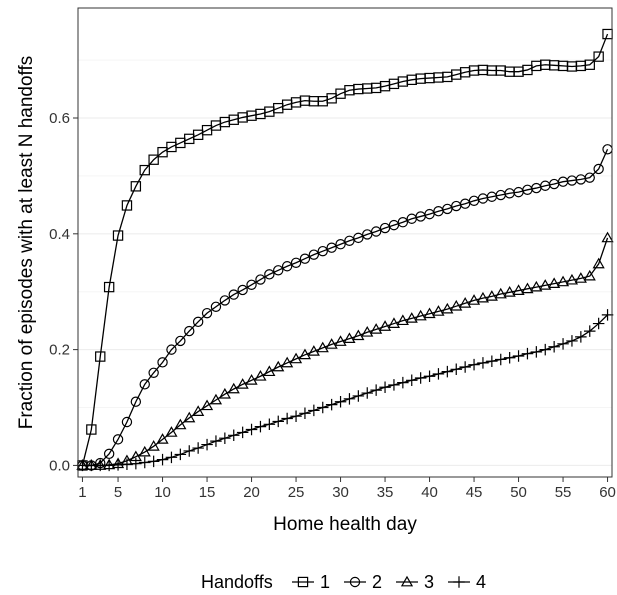  What do you see at coordinates (474, 492) in the screenshot?
I see `x-tick-label: 45` at bounding box center [474, 492].